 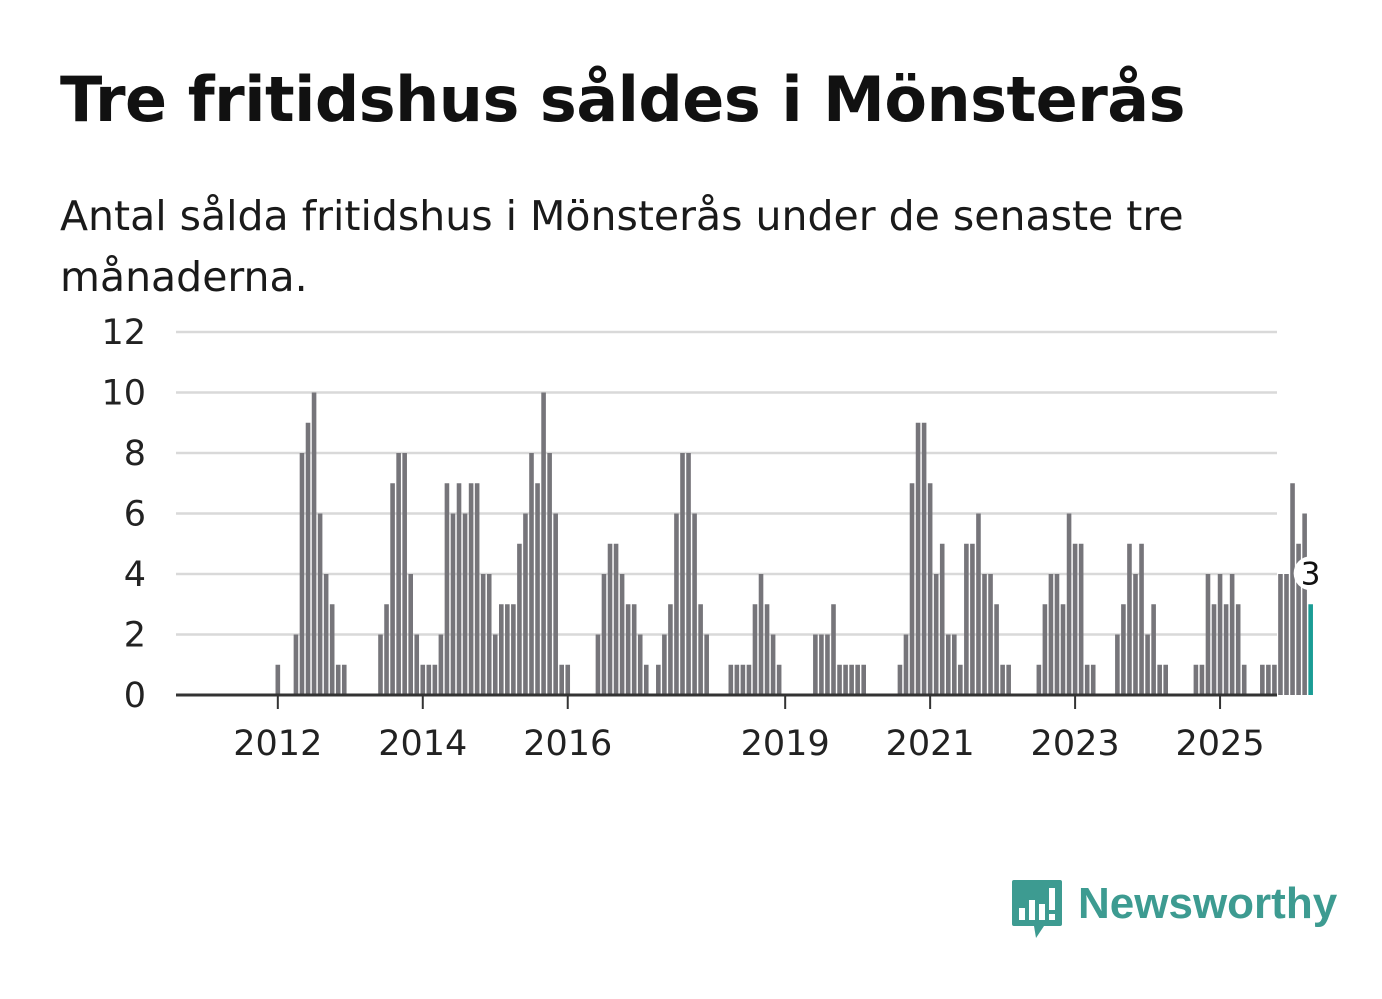 What do you see at coordinates (1310, 649) in the screenshot?
I see `bar-highlight` at bounding box center [1310, 649].